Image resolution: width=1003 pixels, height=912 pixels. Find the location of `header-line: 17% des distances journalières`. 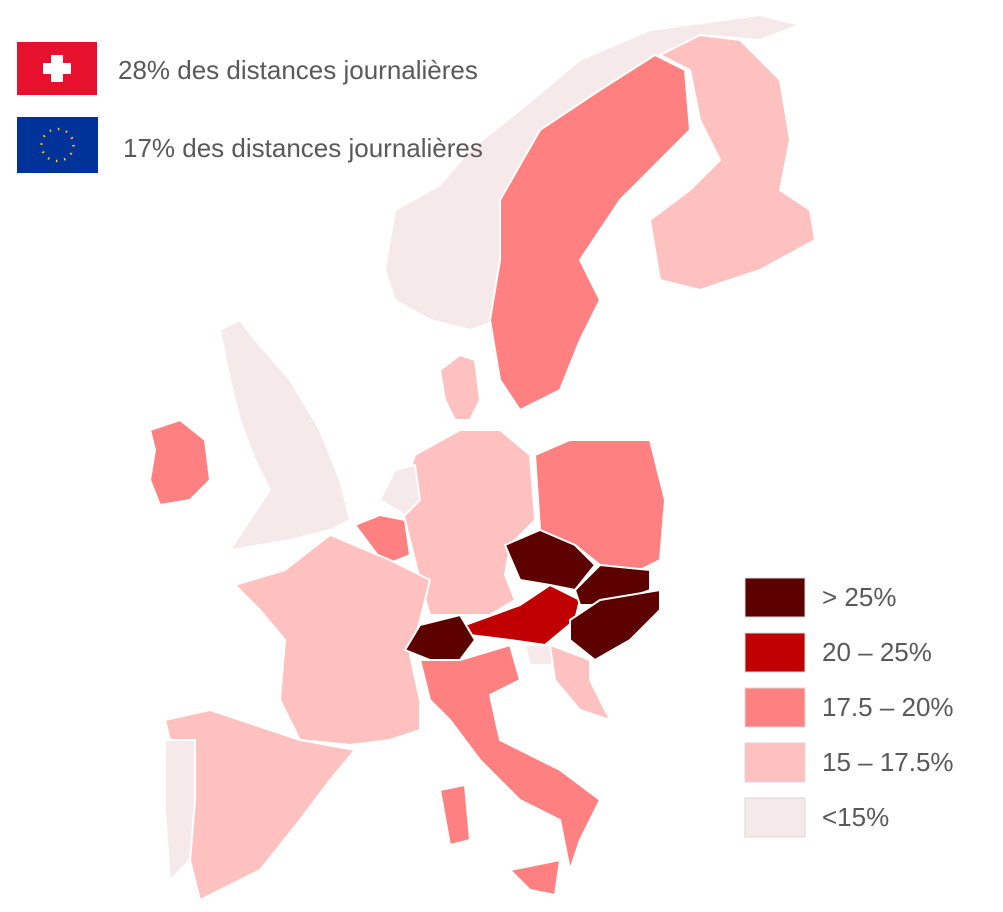

header-line: 17% des distances journalières is located at coordinates (303, 148).